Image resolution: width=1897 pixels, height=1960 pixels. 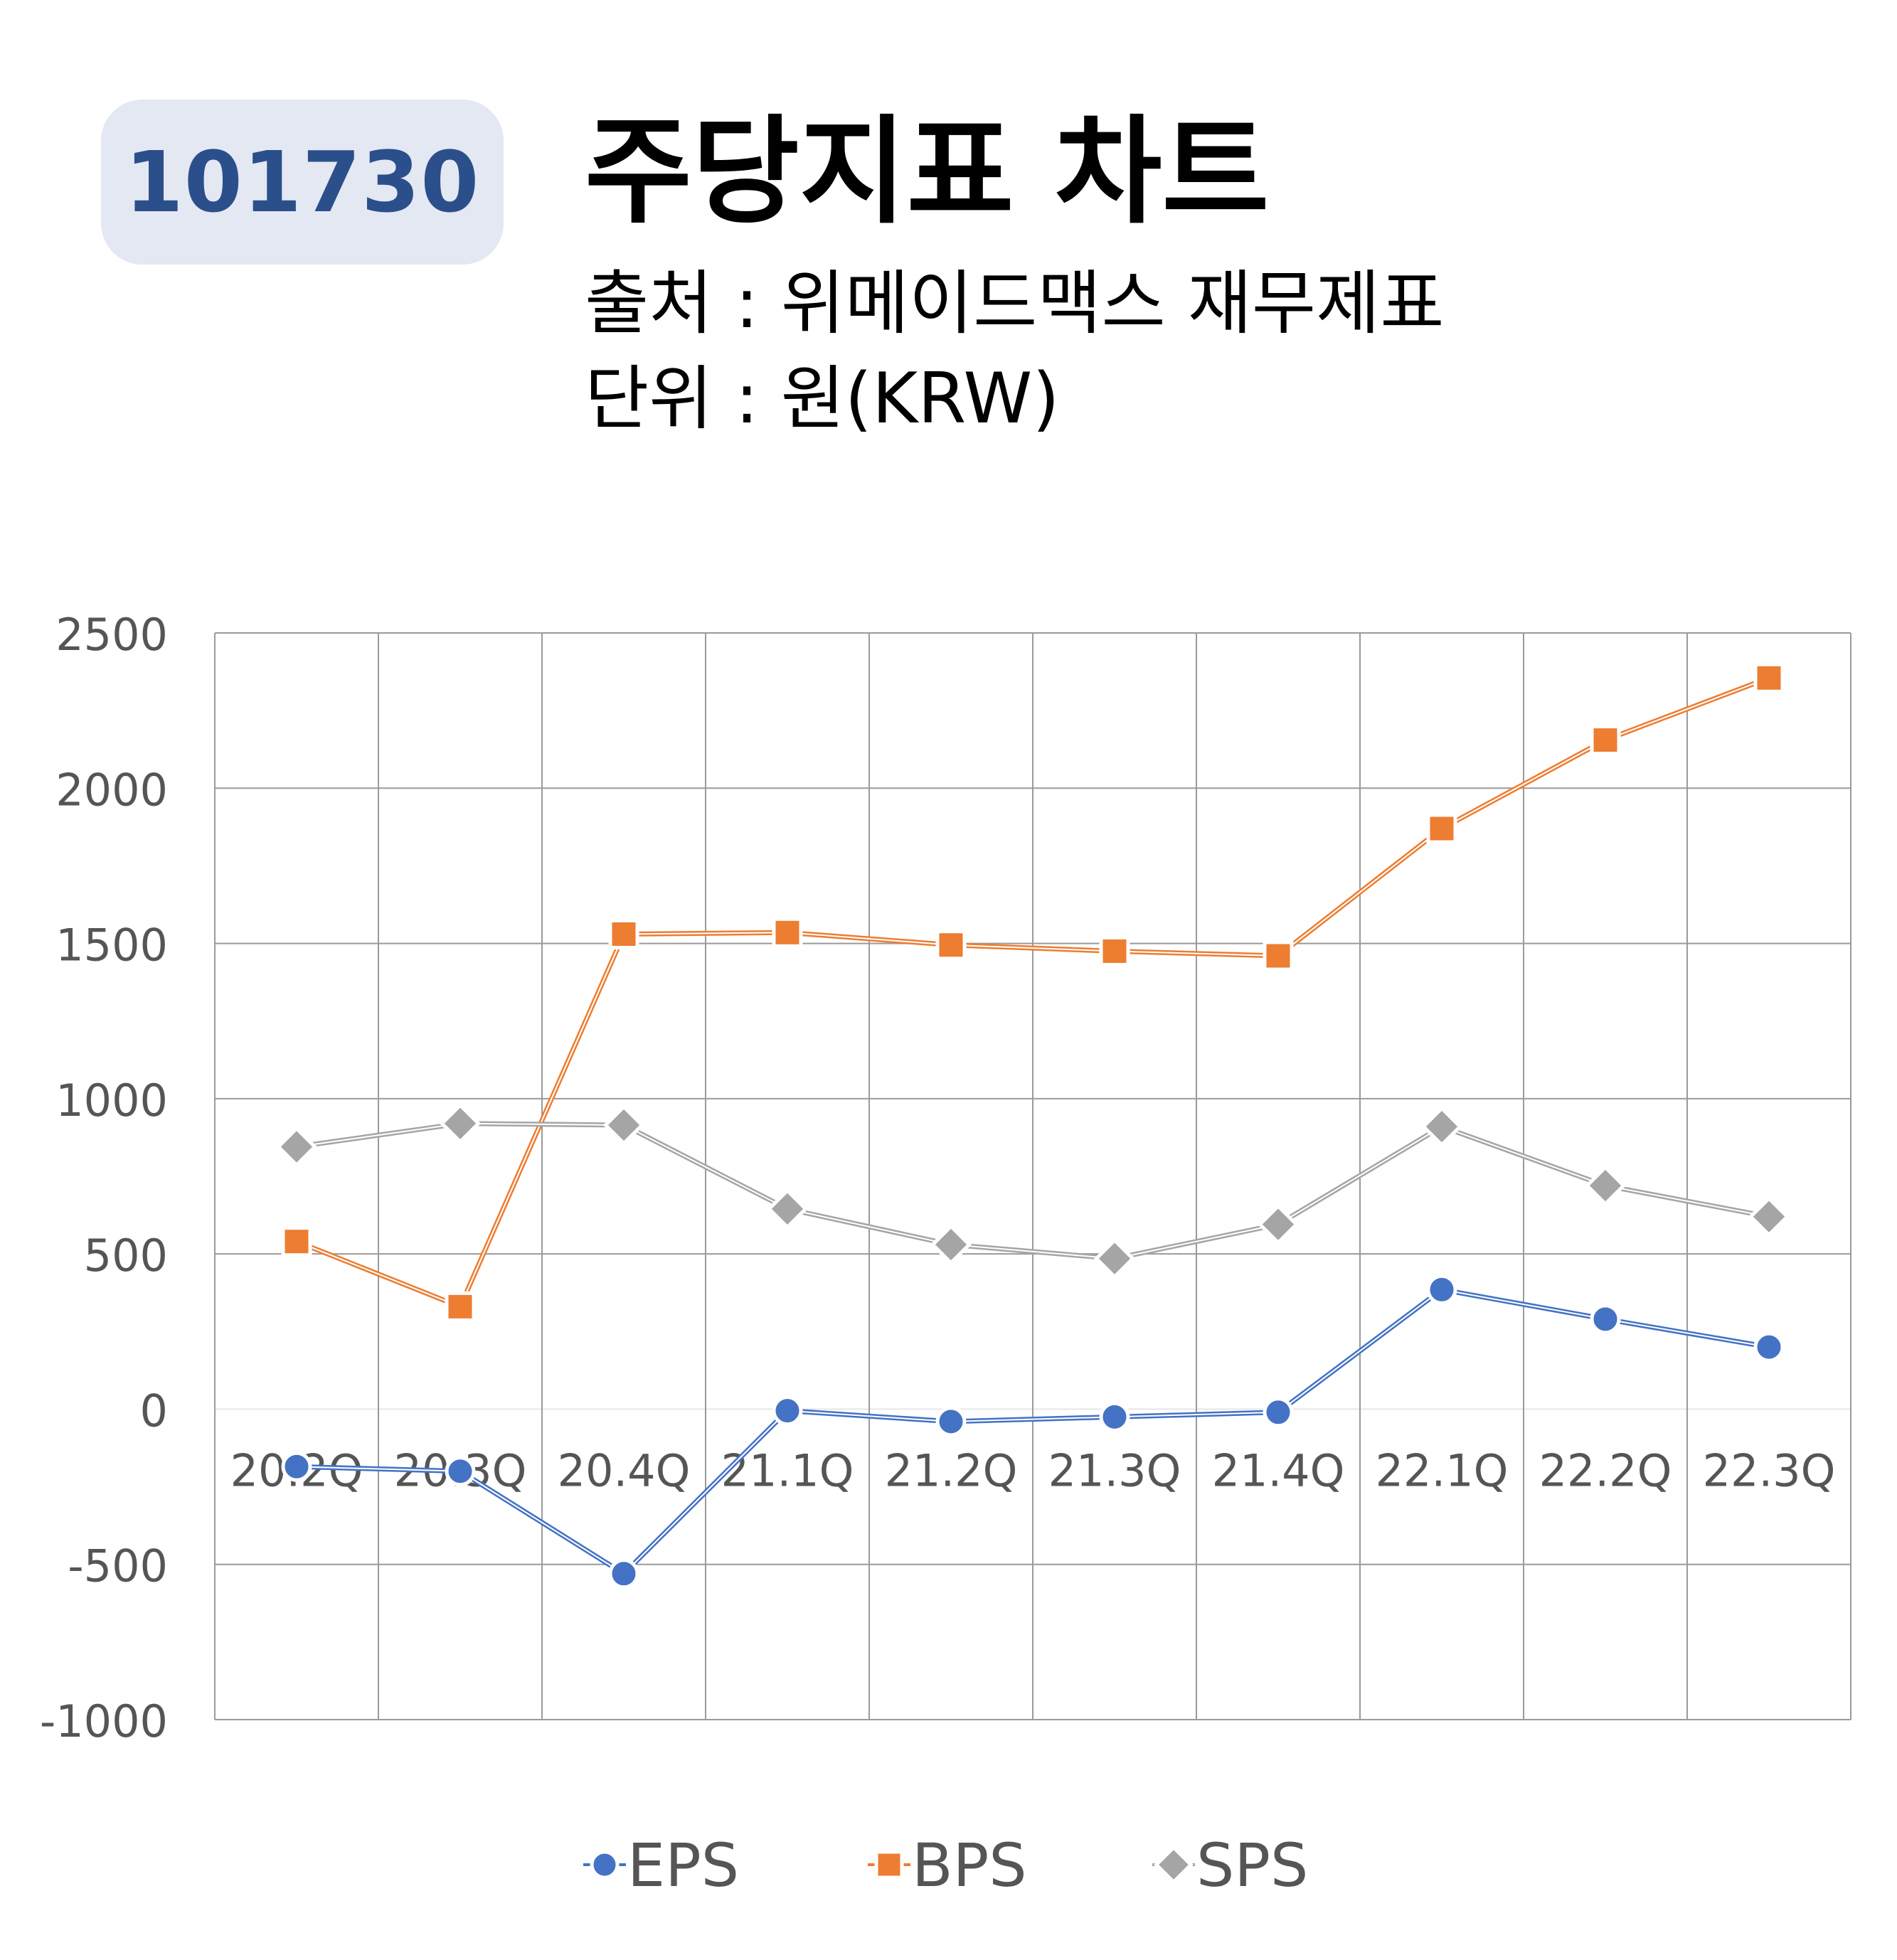 I want to click on legend-item-sps: SPS, so click(x=1230, y=1865).